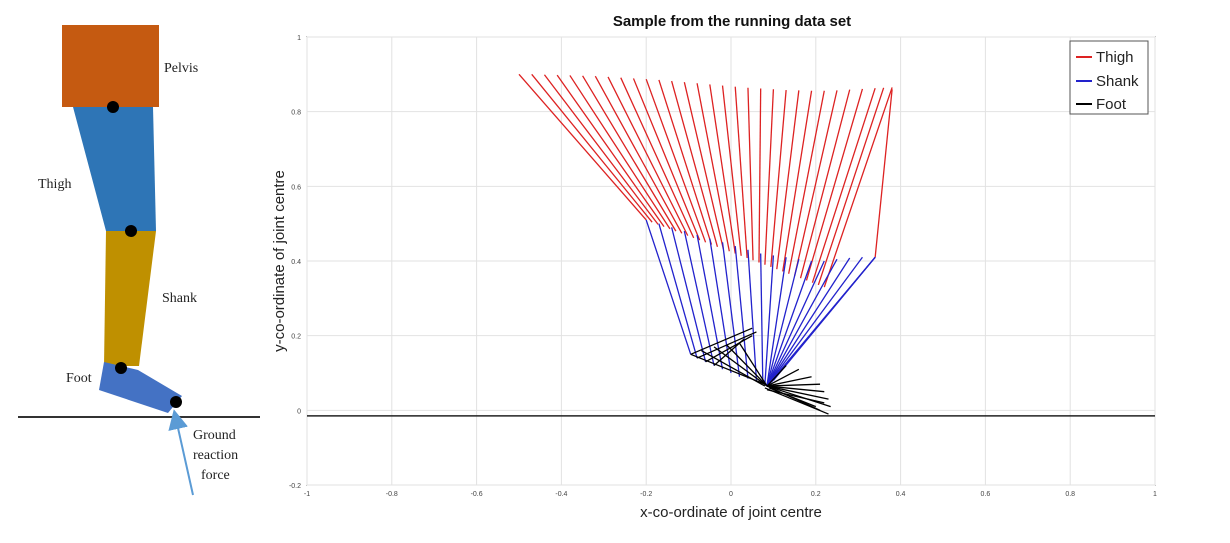 The image size is (1230, 543). I want to click on knee-joint, so click(131, 231).